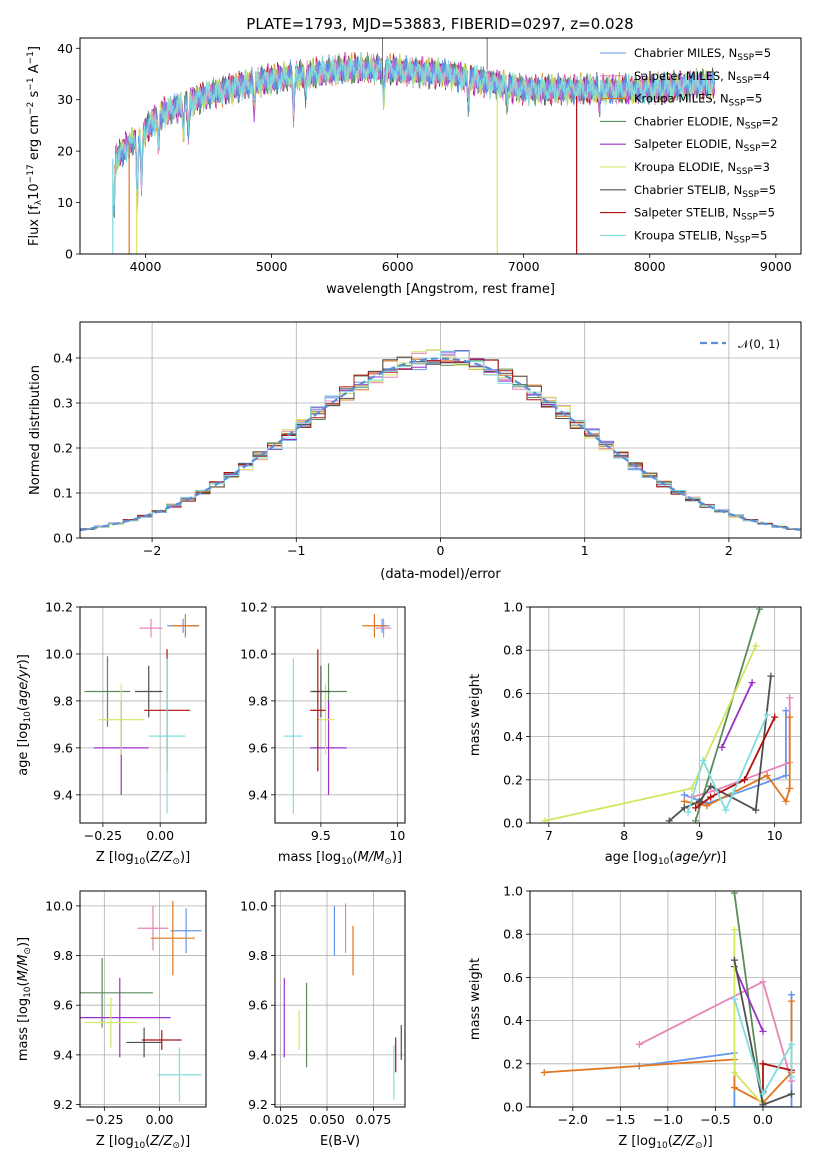  What do you see at coordinates (668, 1119) in the screenshot?
I see `x-tick-label: −1.0` at bounding box center [668, 1119].